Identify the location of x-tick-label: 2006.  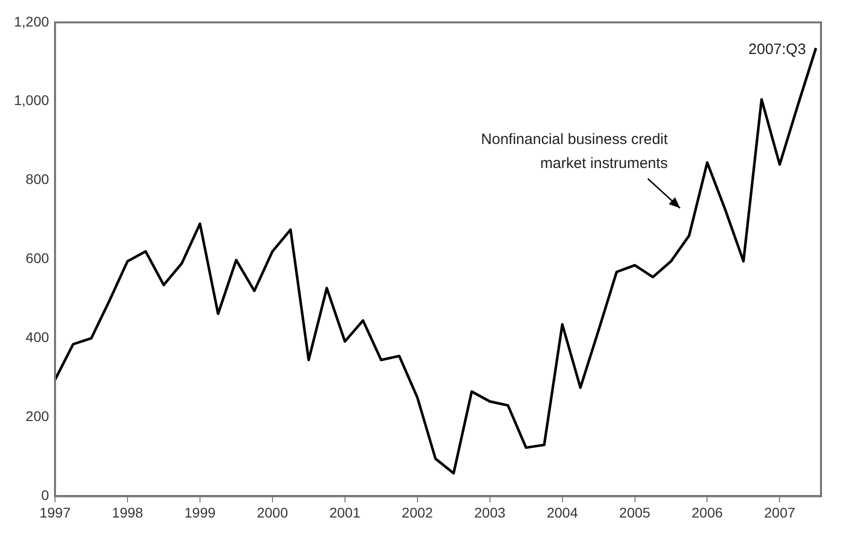
(708, 512).